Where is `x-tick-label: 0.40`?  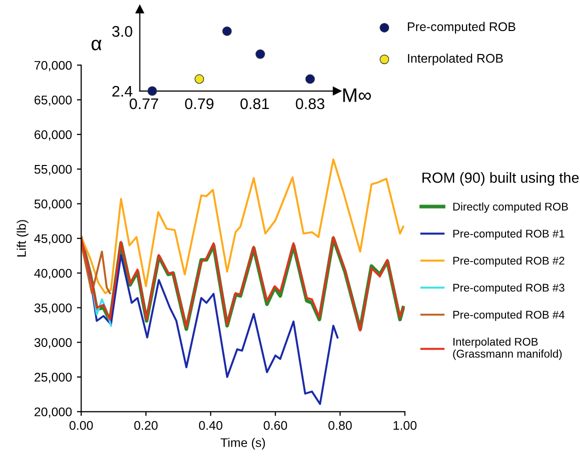
x-tick-label: 0.40 is located at coordinates (210, 425).